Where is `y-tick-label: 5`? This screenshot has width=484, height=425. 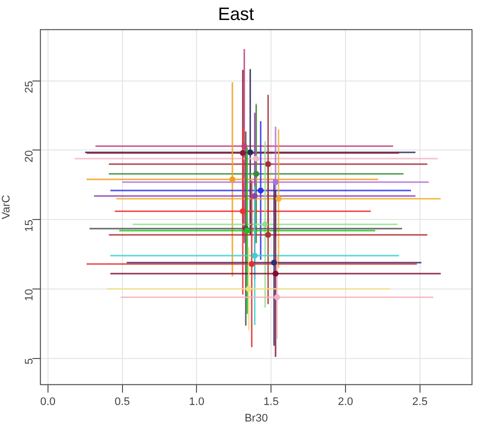
y-tick-label: 5 is located at coordinates (29, 361).